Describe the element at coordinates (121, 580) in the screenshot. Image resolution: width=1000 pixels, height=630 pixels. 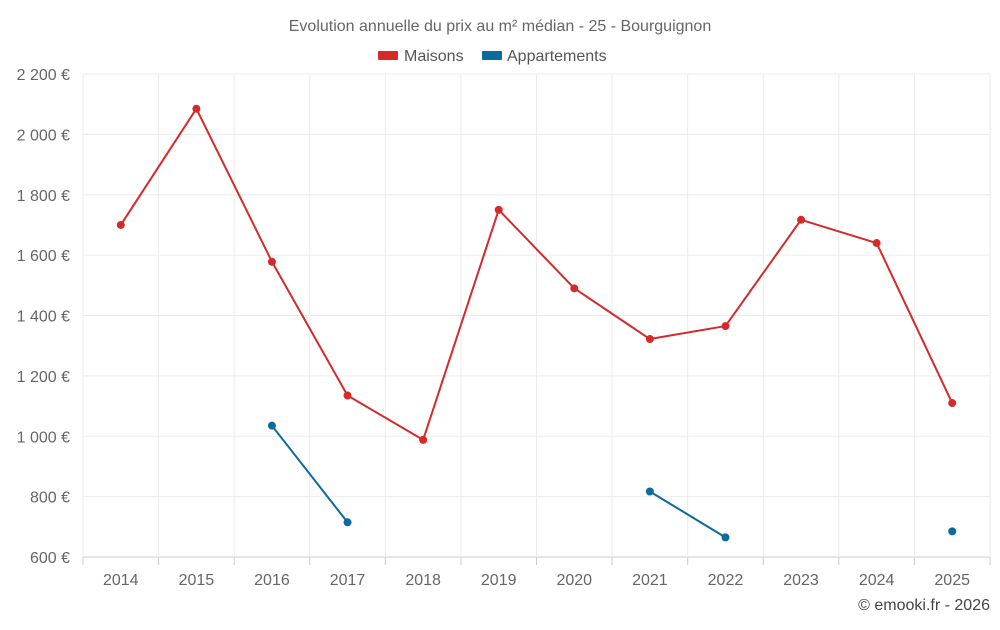
I see `x-tick-label: 2014` at that location.